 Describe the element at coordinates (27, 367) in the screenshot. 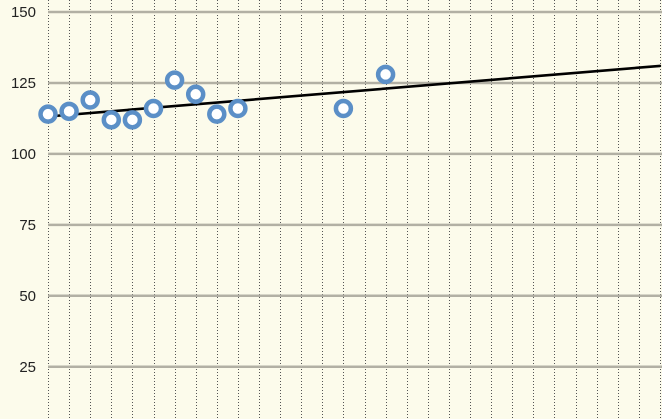

I see `y-tick-label: 25` at that location.